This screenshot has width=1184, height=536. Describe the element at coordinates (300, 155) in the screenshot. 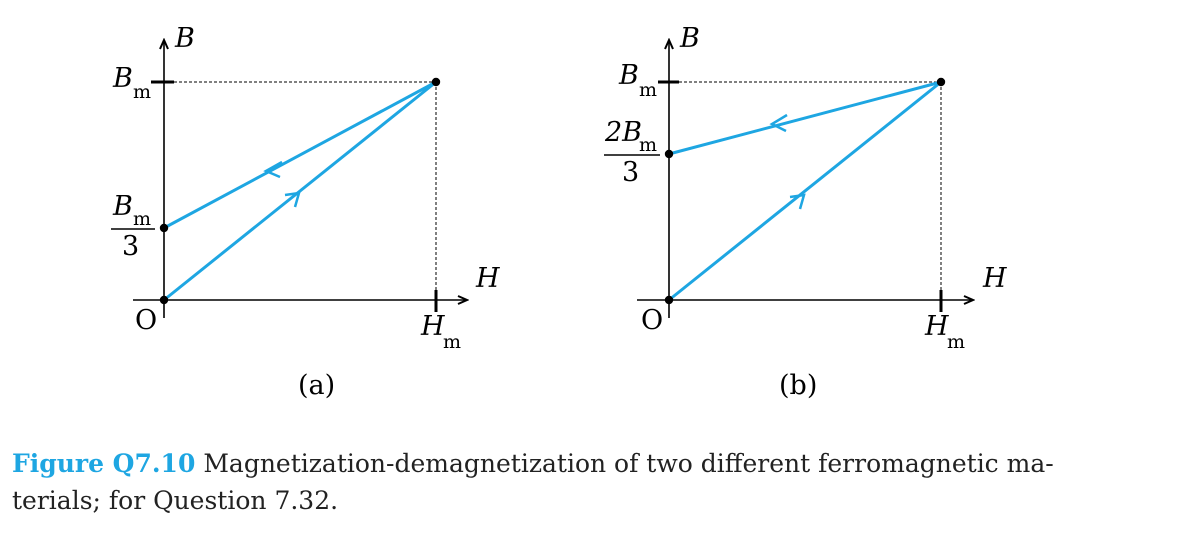

I see `demagnetization-curve-a` at that location.